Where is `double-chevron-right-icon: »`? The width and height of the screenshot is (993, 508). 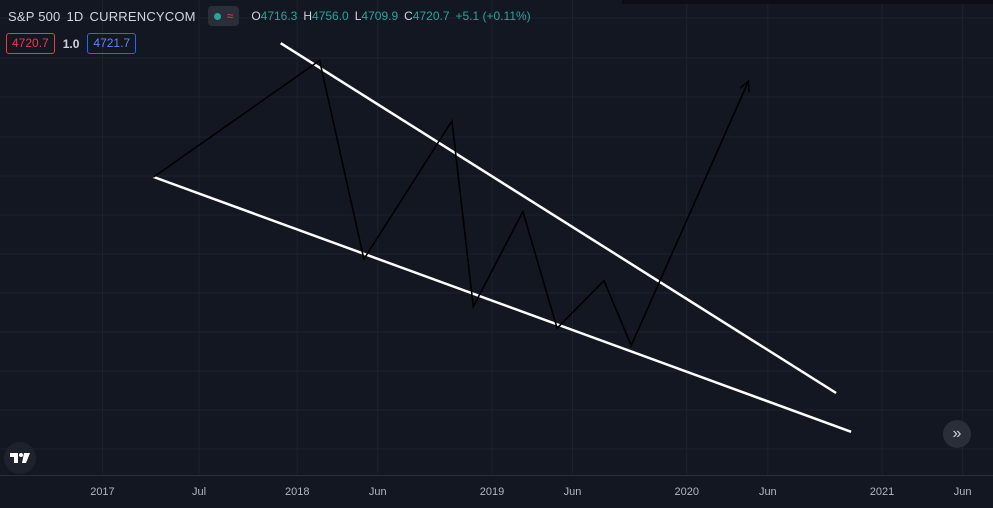 double-chevron-right-icon: » is located at coordinates (957, 433).